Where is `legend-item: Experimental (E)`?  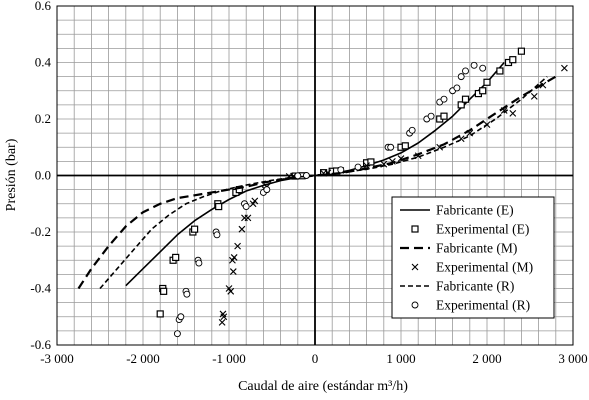
legend-item: Experimental (E) is located at coordinates (470, 229).